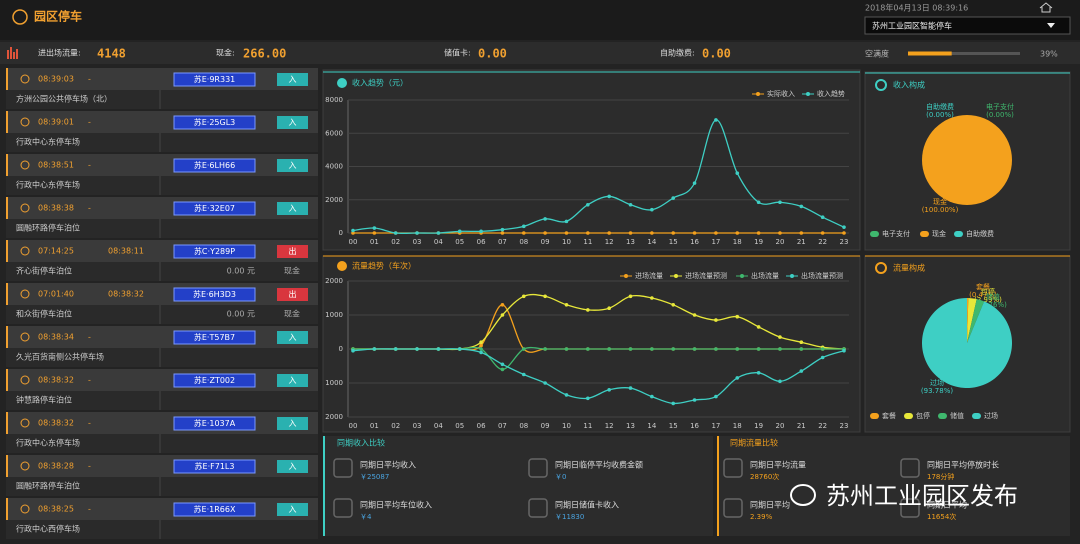  Describe the element at coordinates (1049, 54) in the screenshot. I see `fullness-value: 39%` at that location.